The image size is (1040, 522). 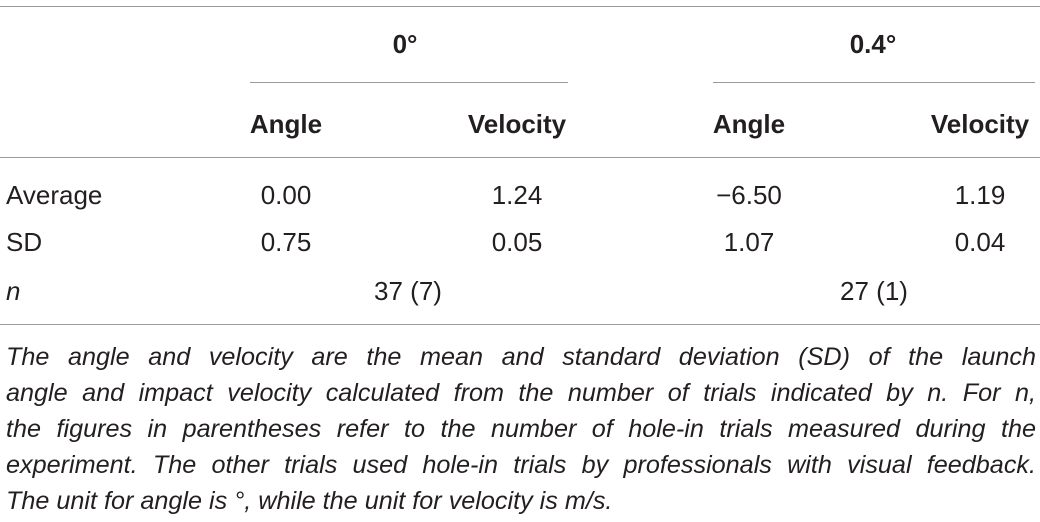 What do you see at coordinates (874, 291) in the screenshot?
I see `cell-n-1: 27 (1)` at bounding box center [874, 291].